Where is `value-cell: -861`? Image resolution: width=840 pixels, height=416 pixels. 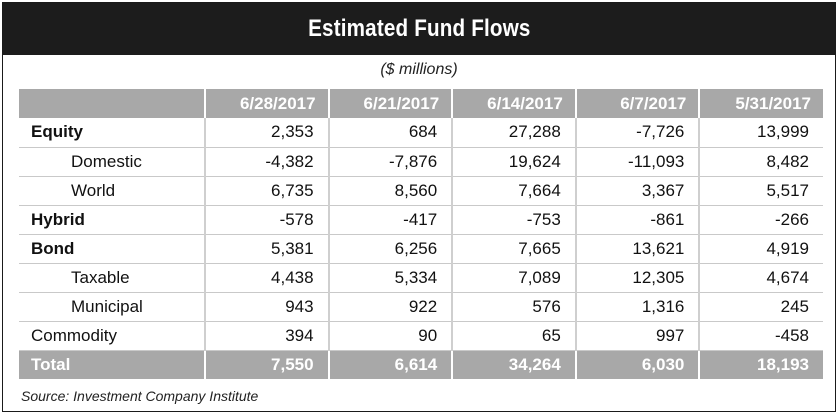
value-cell: -861 is located at coordinates (637, 220).